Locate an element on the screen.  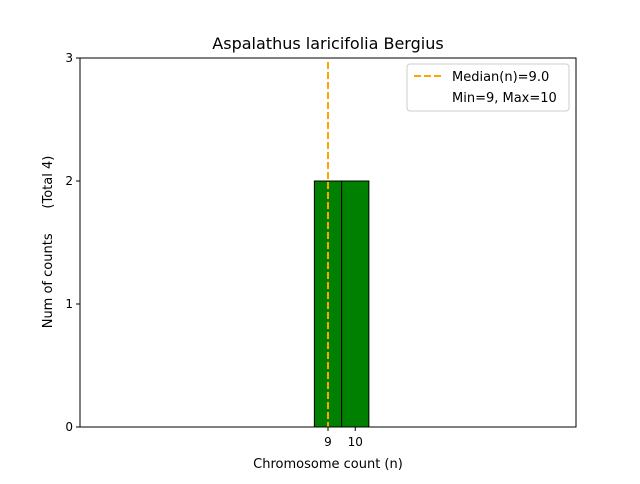
legend-box is located at coordinates (488, 87).